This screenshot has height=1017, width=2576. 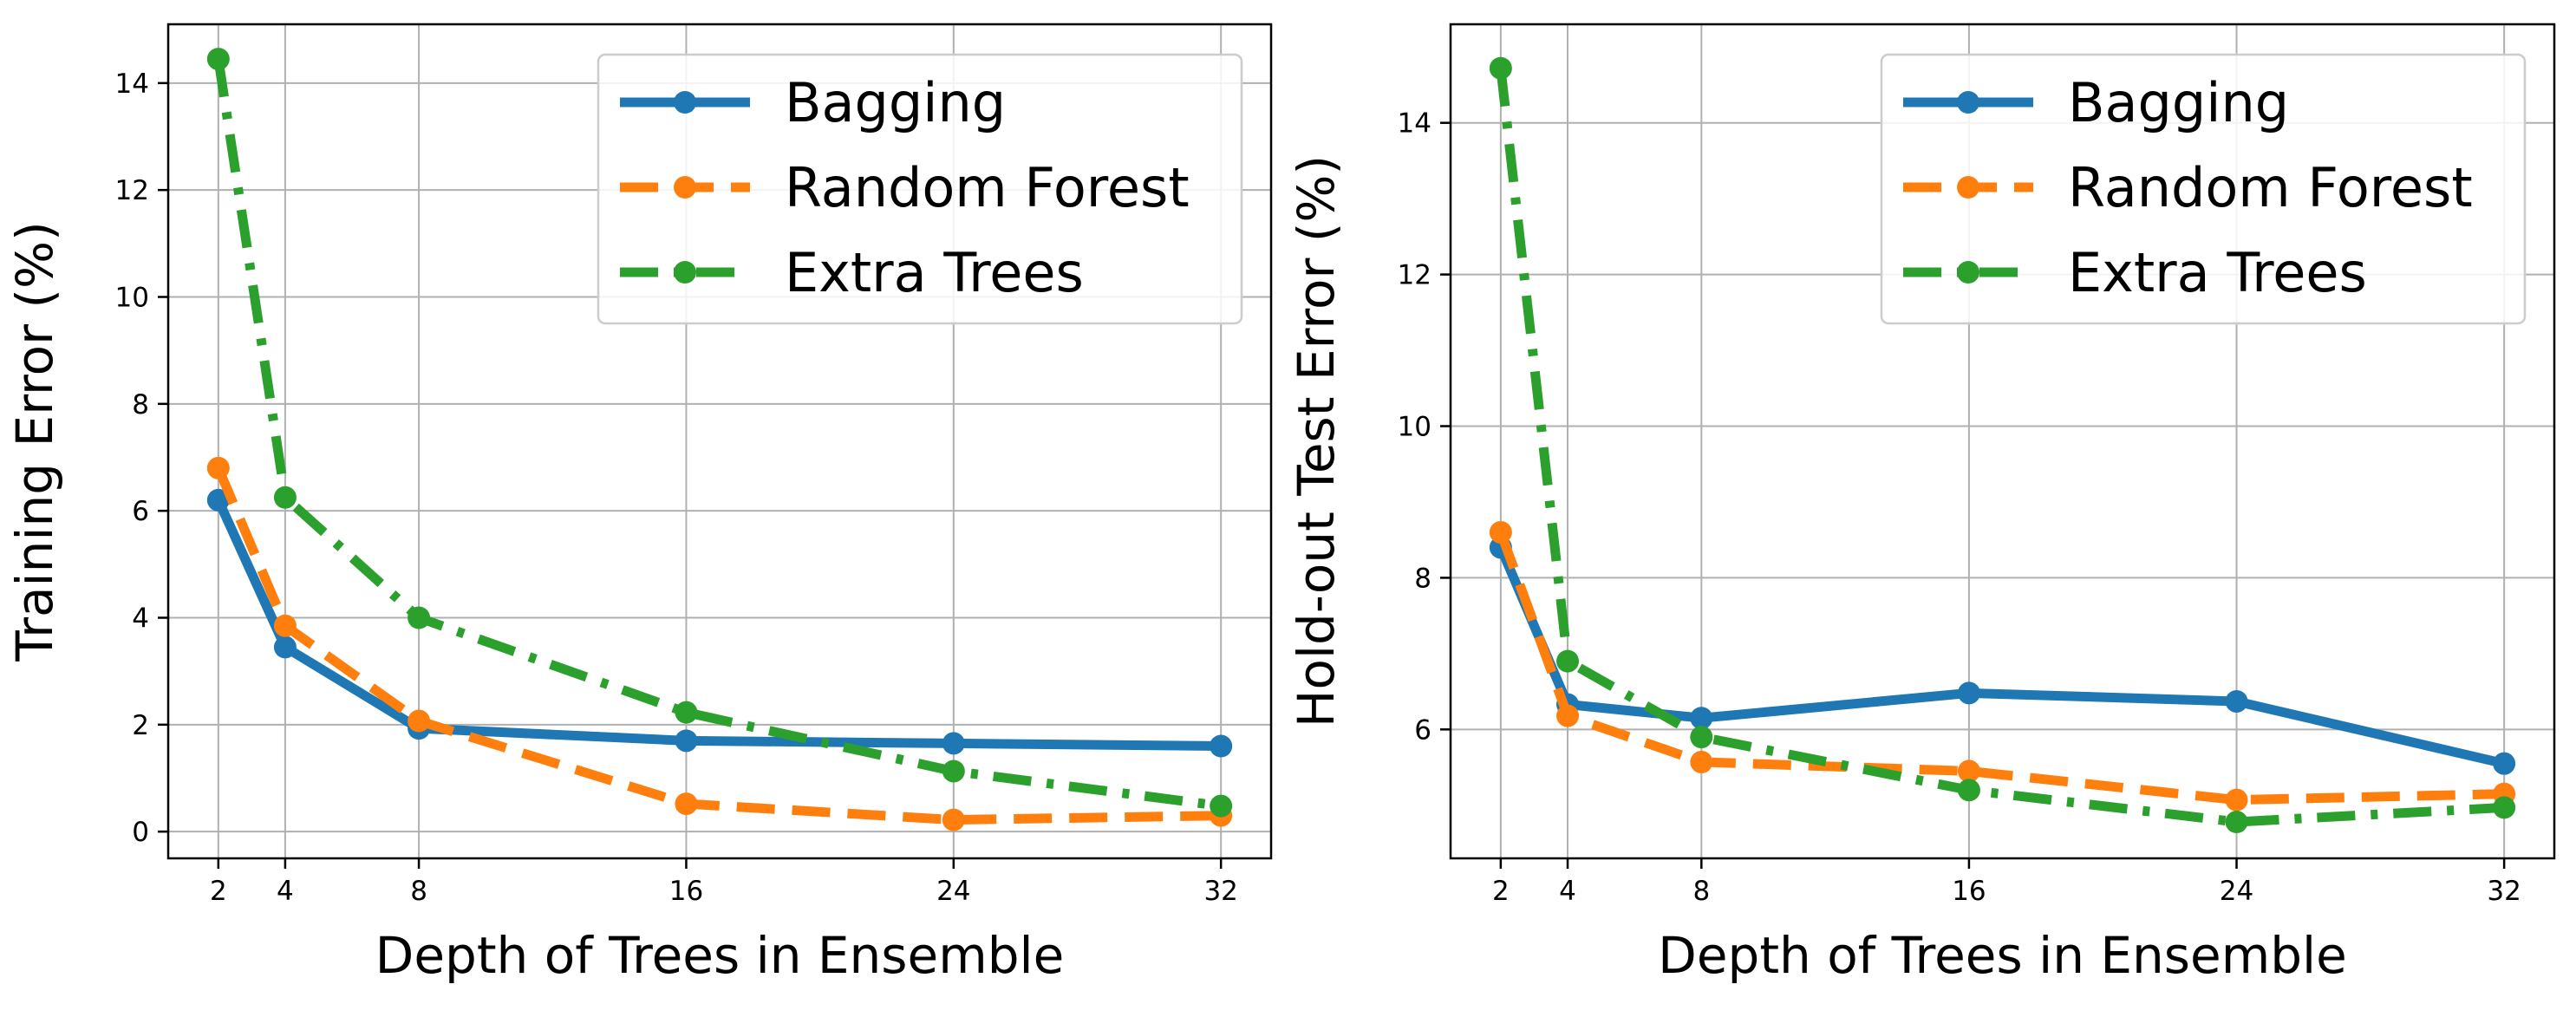 I want to click on y-axis-label: Training Error (%), so click(x=35, y=441).